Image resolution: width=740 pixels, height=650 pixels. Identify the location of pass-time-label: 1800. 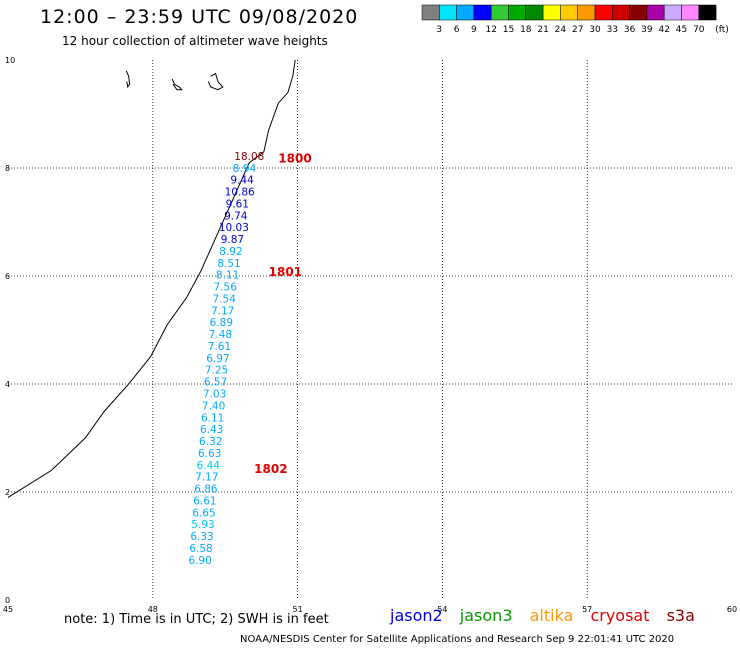
(294, 159).